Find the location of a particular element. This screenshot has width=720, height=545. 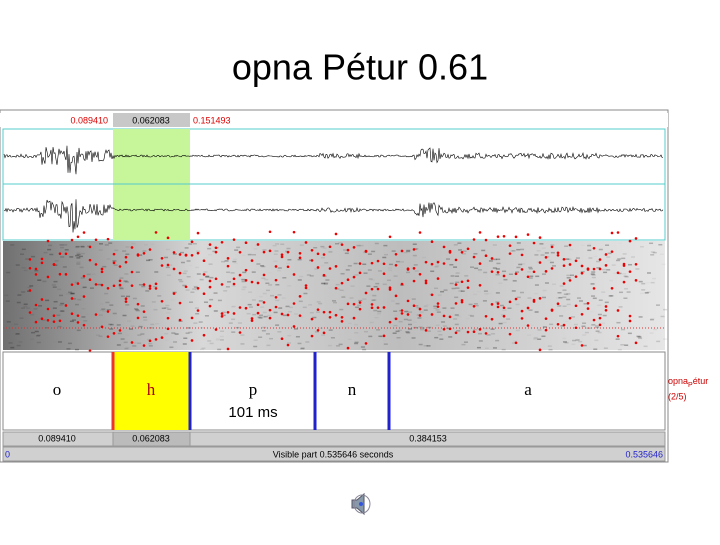

selection-length: 0.062083 is located at coordinates (151, 120).